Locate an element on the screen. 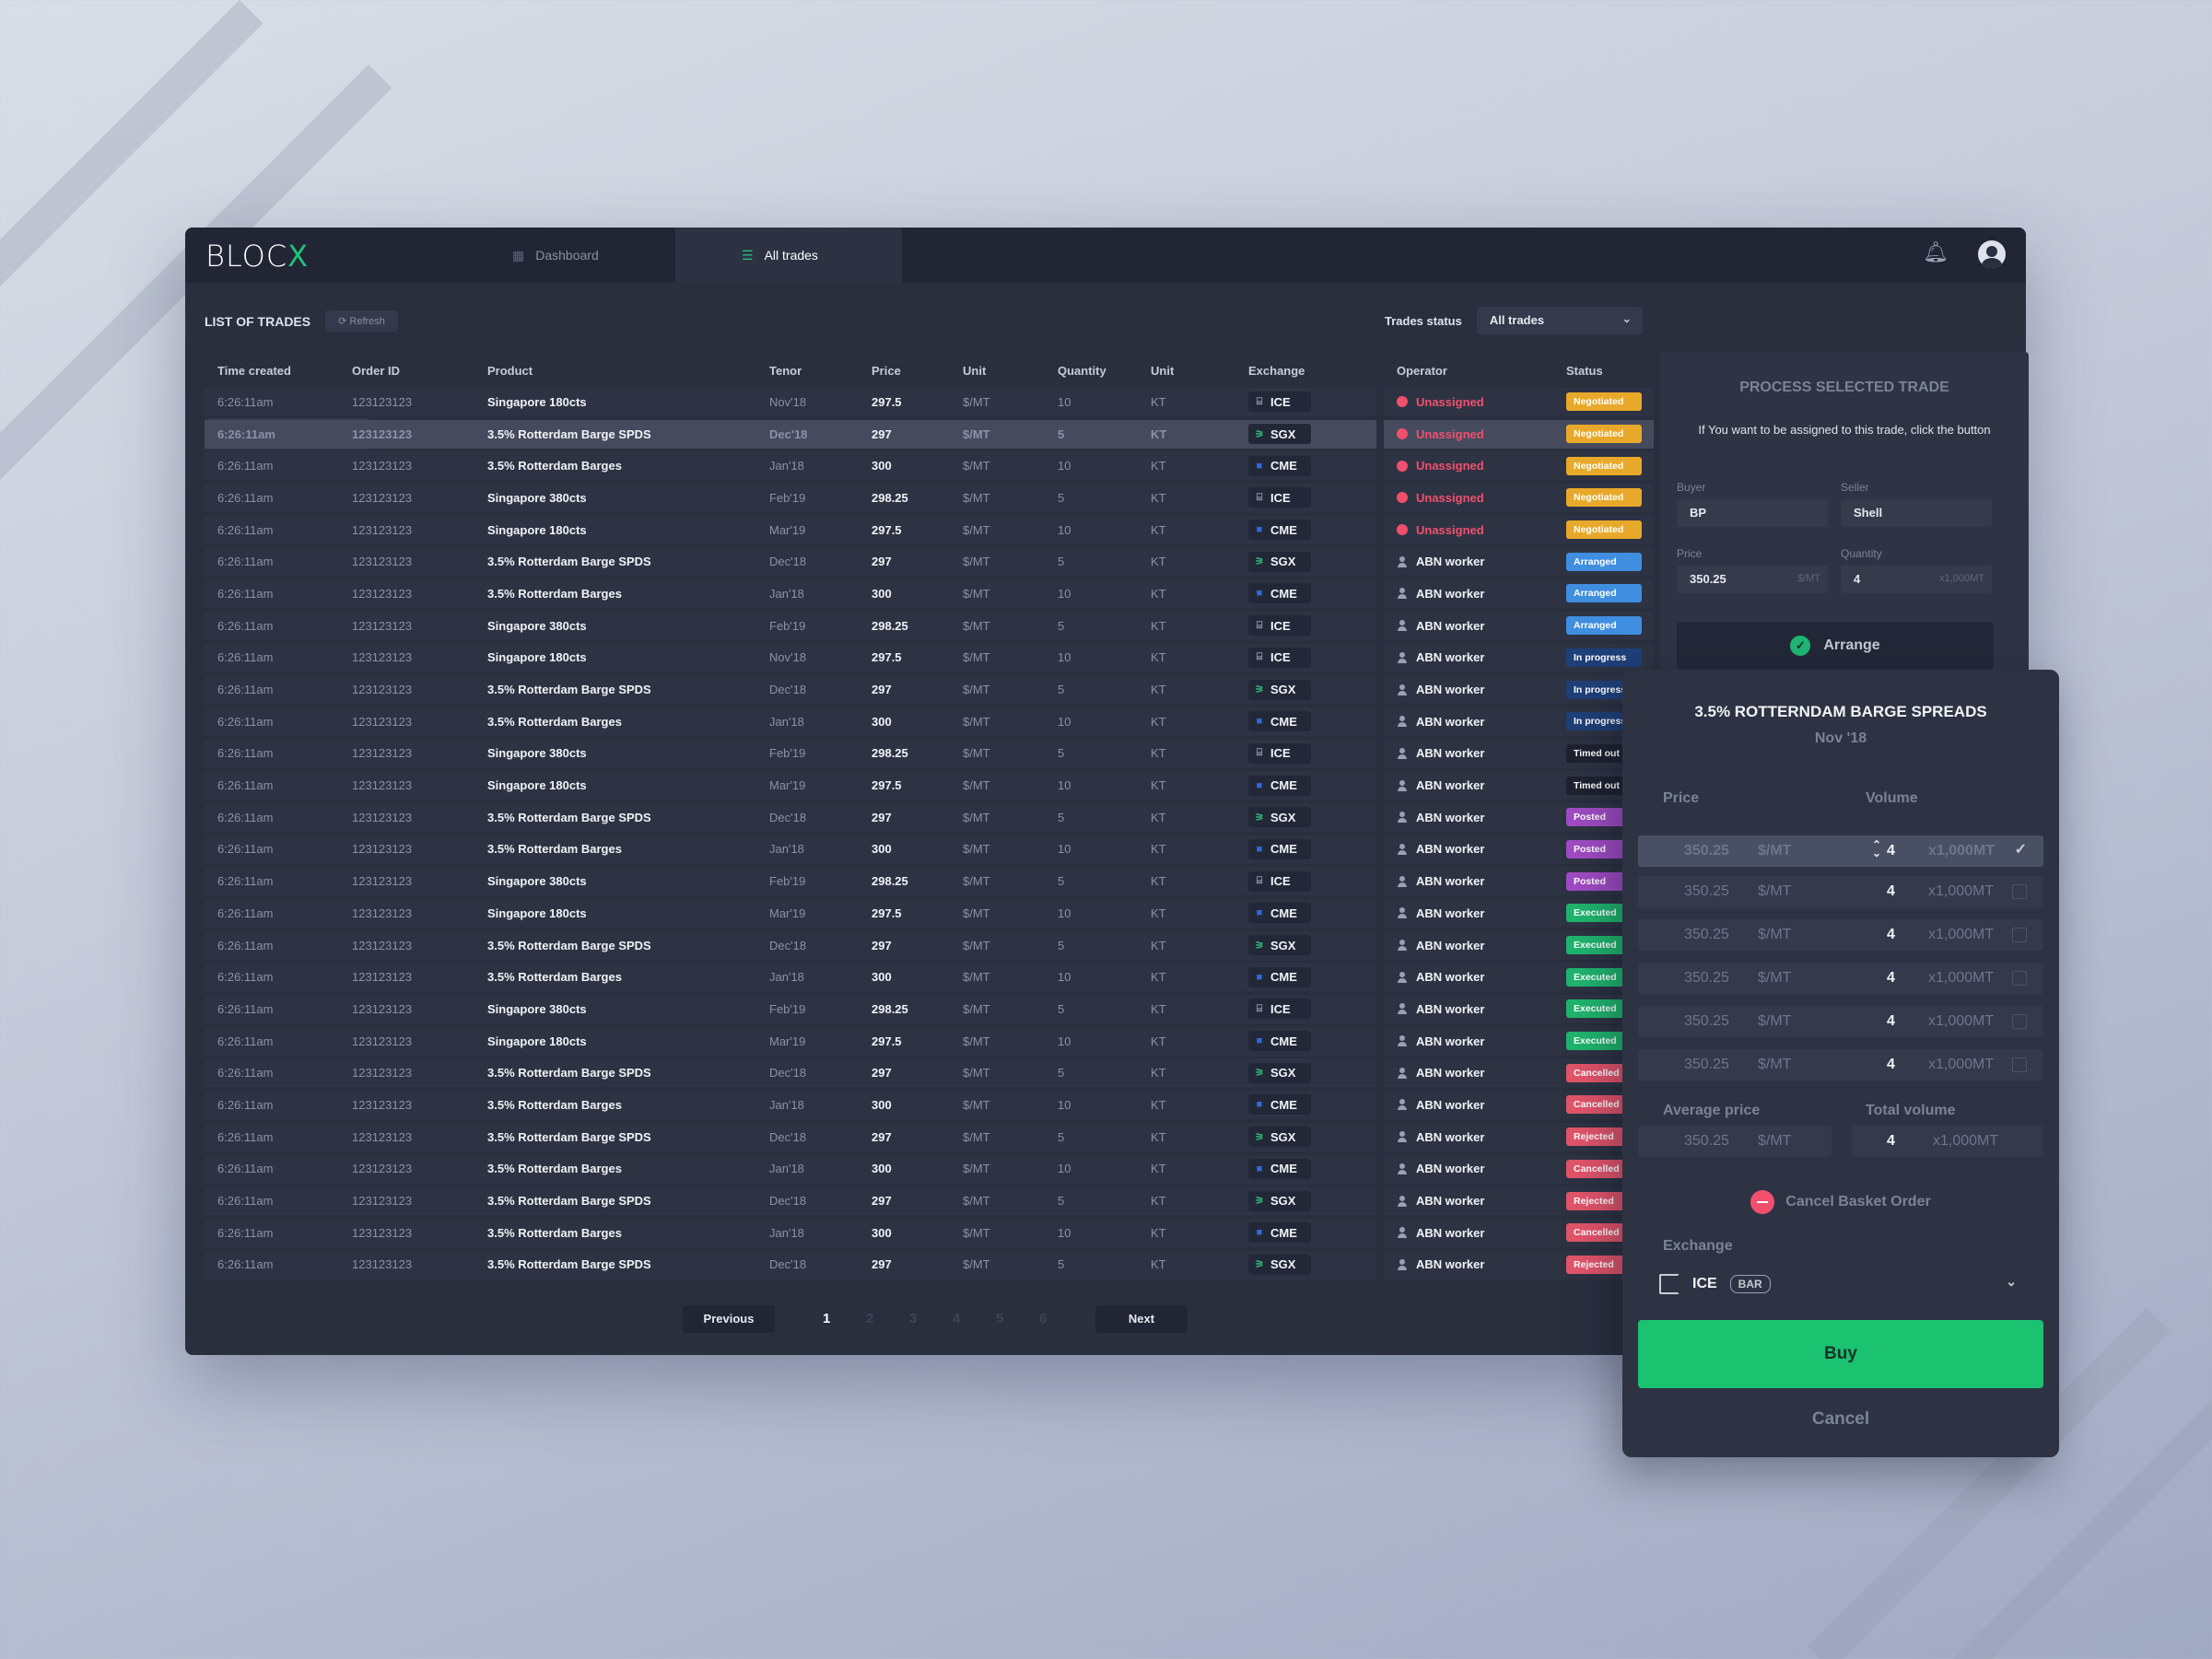  basket-row: 350.25 $/MT ⌃ ⌄ 4 x1,000MT ✓ is located at coordinates (1840, 851).